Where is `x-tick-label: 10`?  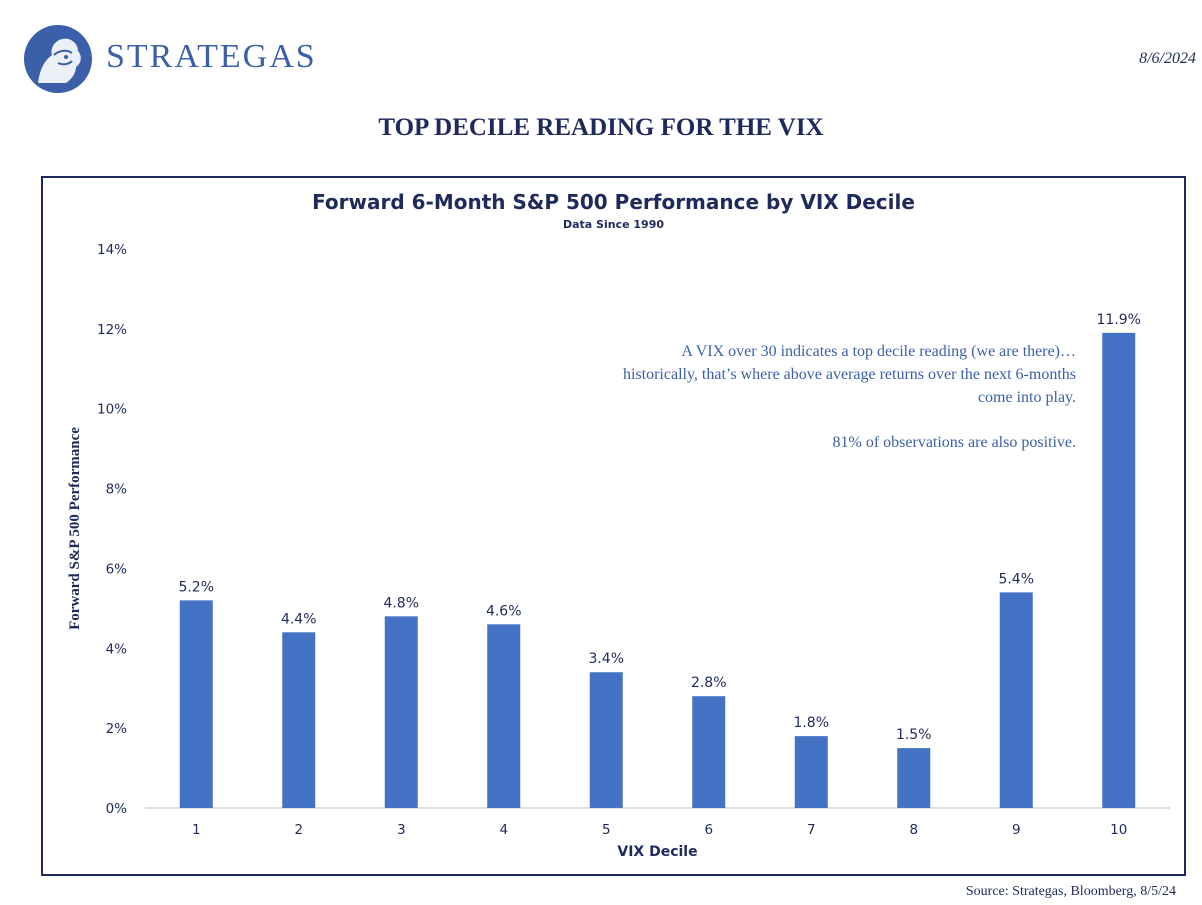 x-tick-label: 10 is located at coordinates (1118, 830).